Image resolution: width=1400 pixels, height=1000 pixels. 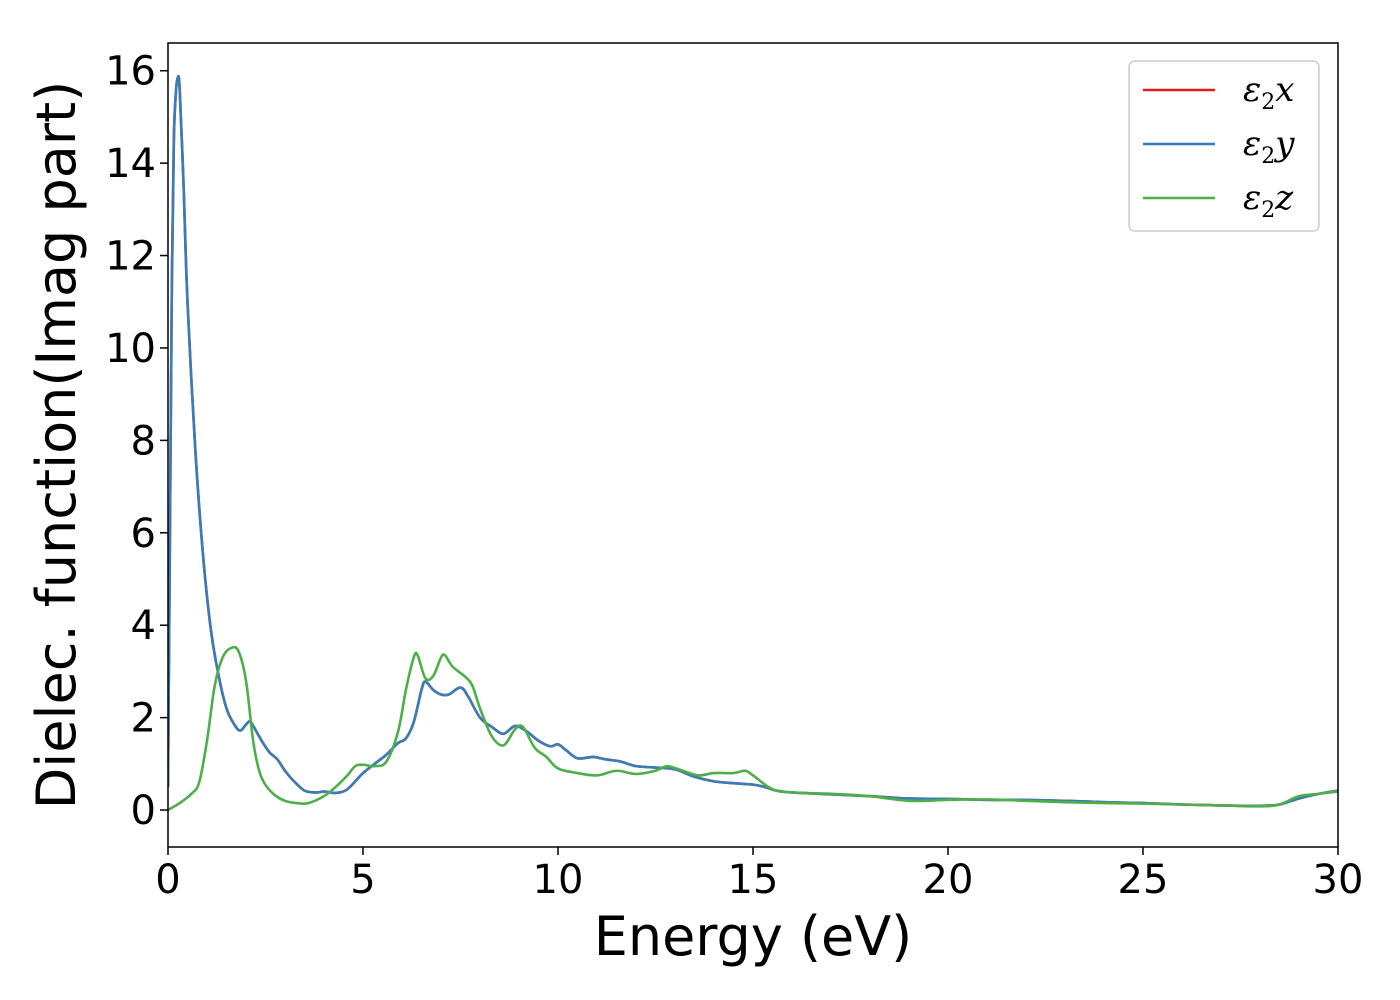 I want to click on legend: ε2x ε2y ε2z, so click(x=1224, y=146).